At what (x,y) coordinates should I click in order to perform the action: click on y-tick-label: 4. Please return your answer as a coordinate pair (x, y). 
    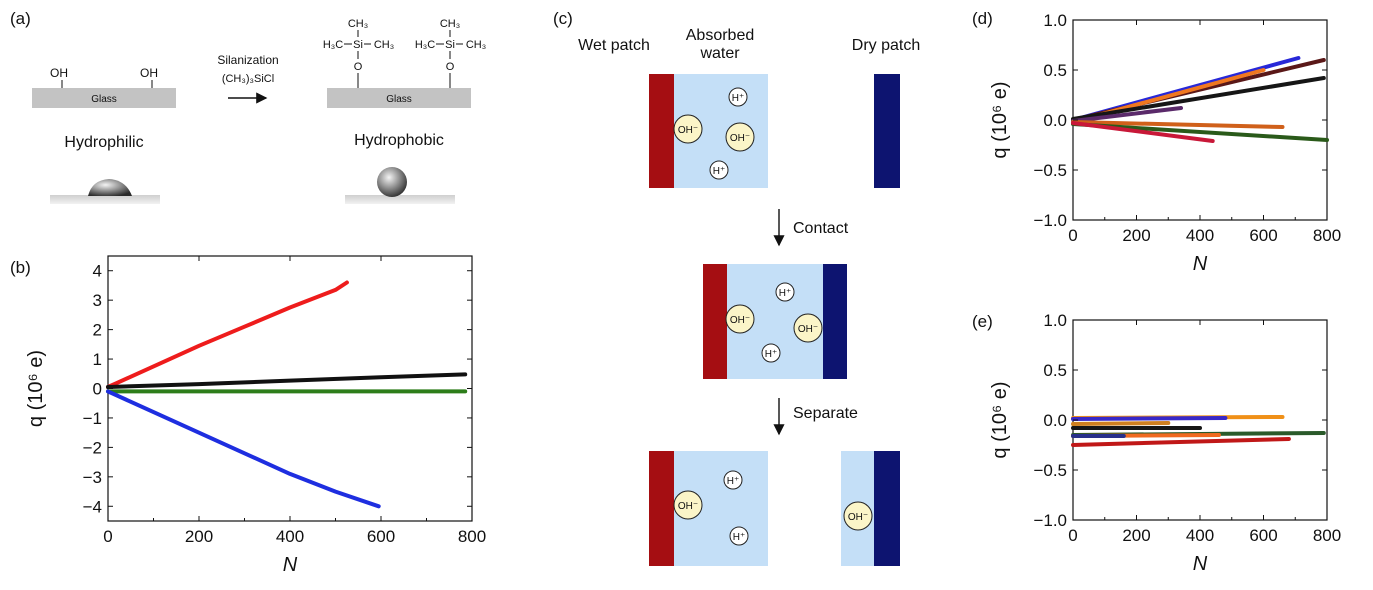
    Looking at the image, I should click on (97, 271).